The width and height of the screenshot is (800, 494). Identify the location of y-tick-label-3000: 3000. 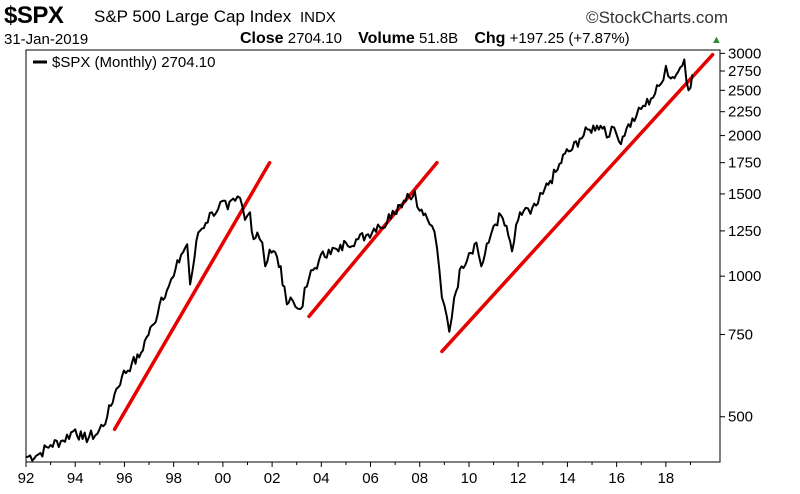
(744, 53).